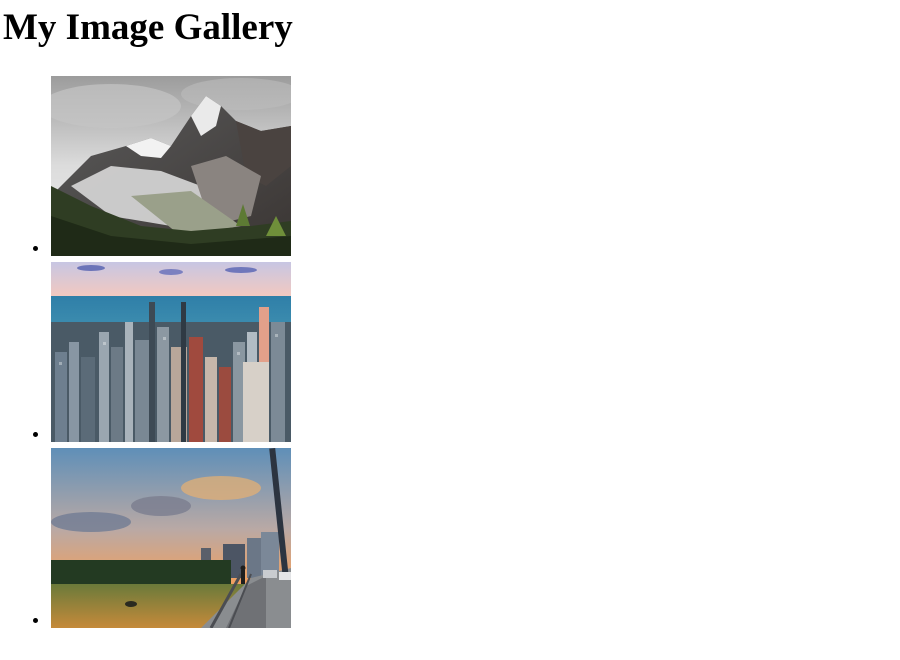 This screenshot has height=660, width=900. I want to click on sunset-photo, so click(171, 538).